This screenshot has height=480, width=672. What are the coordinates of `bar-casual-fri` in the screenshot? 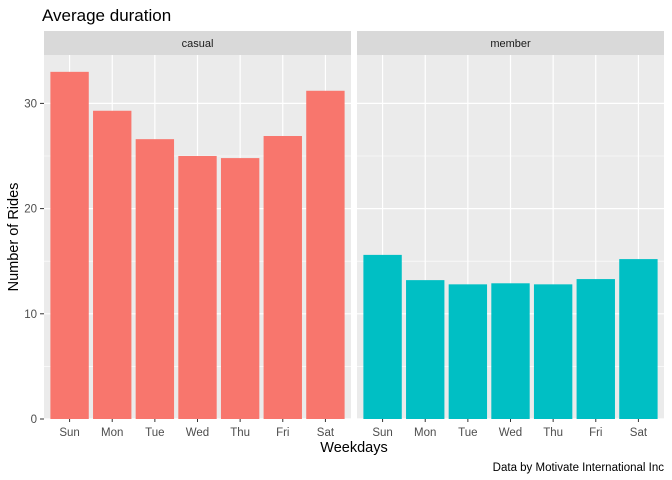 It's located at (282, 277).